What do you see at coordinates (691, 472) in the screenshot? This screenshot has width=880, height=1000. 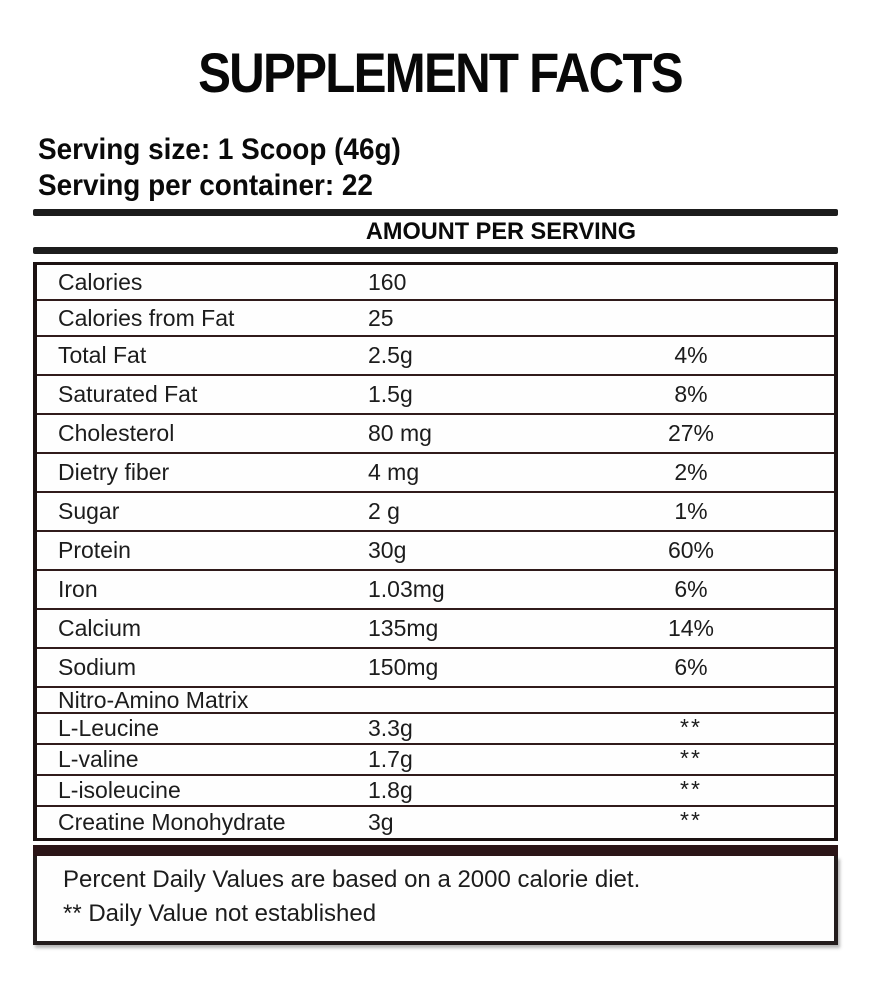 I see `daily-value: 2%` at bounding box center [691, 472].